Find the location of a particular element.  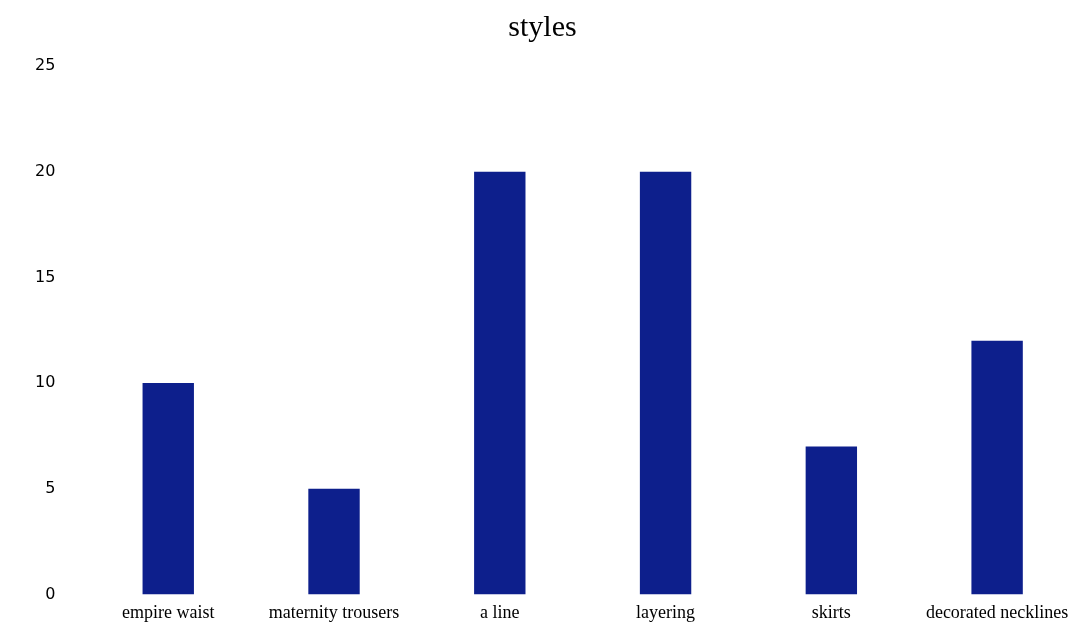

x-tick-label: decorated necklines is located at coordinates (997, 611).